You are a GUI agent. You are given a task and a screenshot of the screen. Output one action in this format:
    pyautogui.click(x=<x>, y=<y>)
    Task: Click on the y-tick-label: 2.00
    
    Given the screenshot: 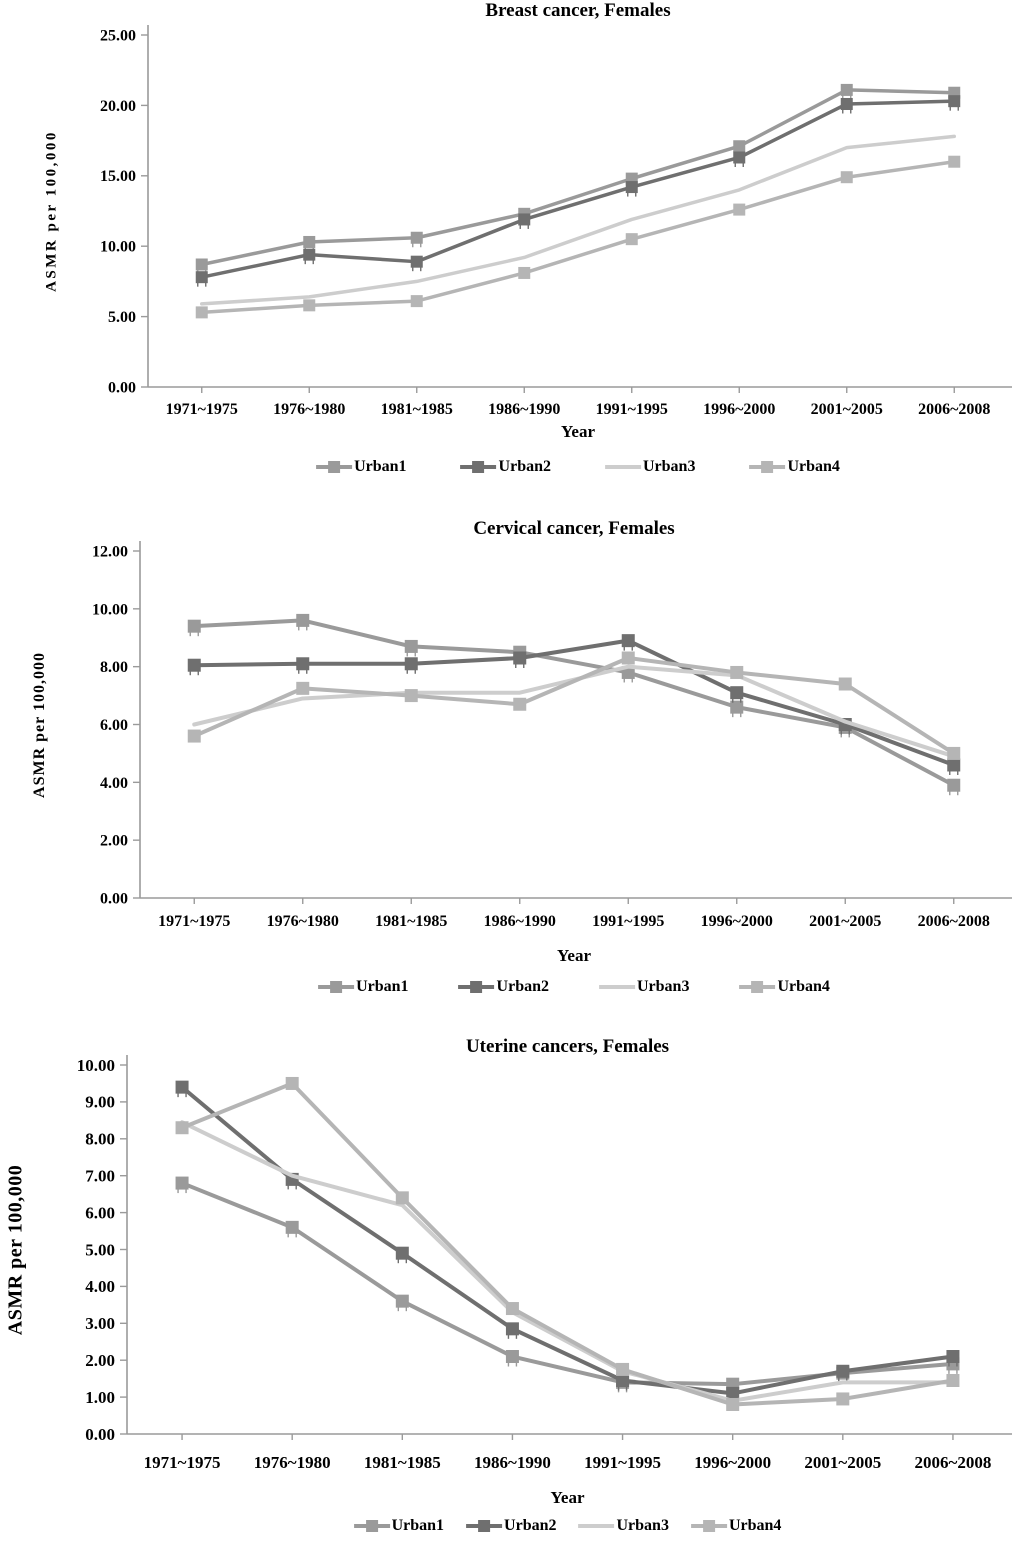 What is the action you would take?
    pyautogui.click(x=100, y=1360)
    